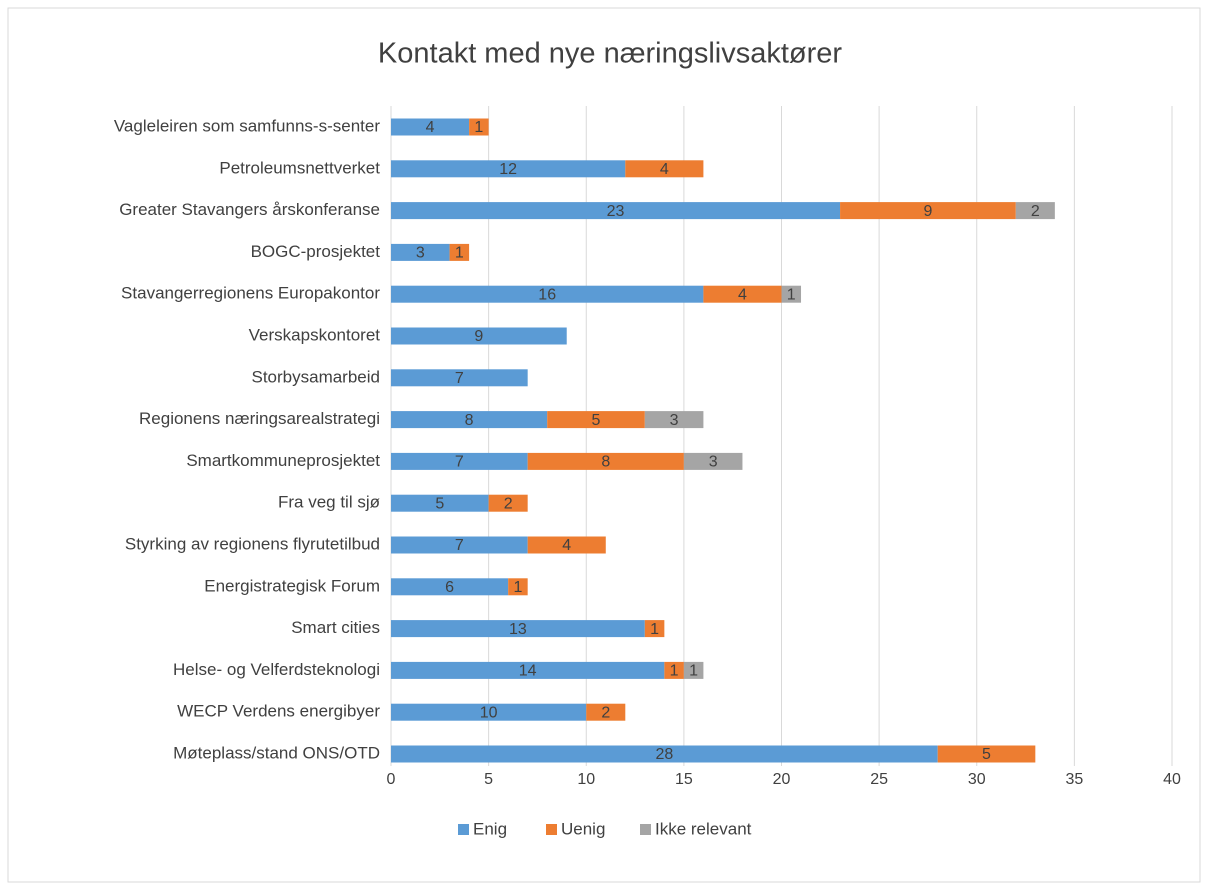 This screenshot has width=1208, height=895. I want to click on y-tick-label: Helse- og Velferdsteknologi, so click(276, 669).